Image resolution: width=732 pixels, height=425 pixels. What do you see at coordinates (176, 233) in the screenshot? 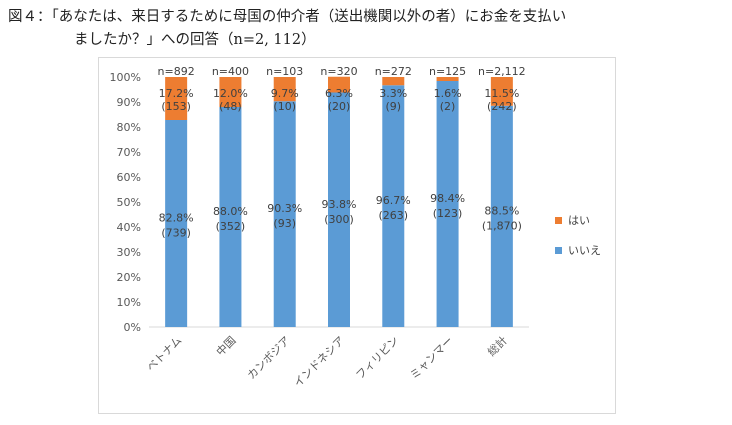
I see `data-label-no-count: (739)` at bounding box center [176, 233].